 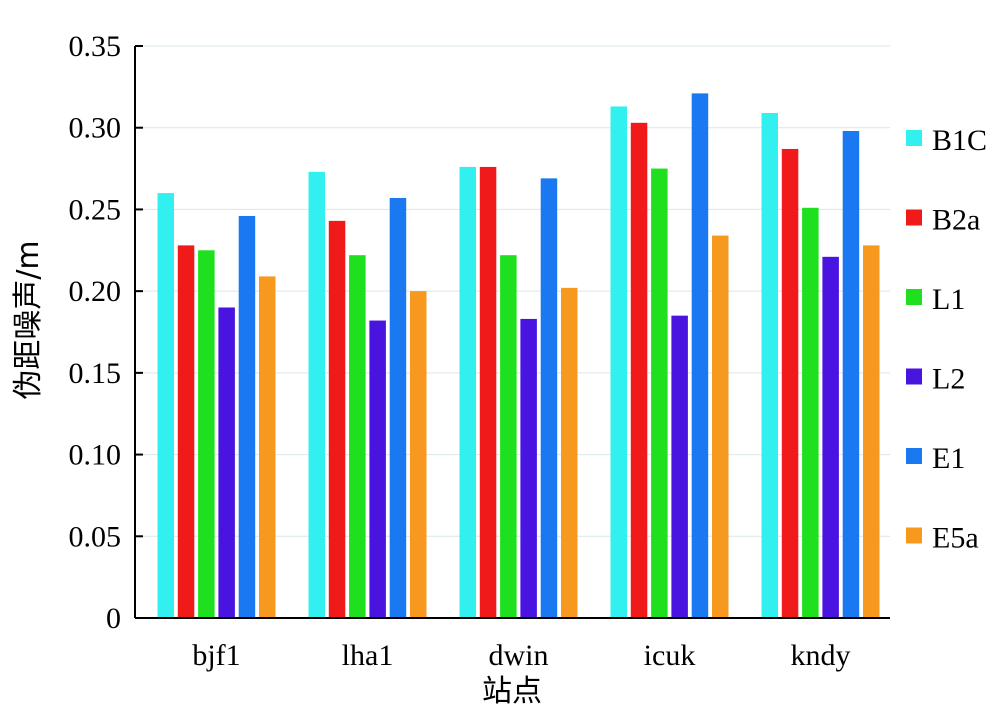 What do you see at coordinates (267, 447) in the screenshot?
I see `bar-E5a-bjf1` at bounding box center [267, 447].